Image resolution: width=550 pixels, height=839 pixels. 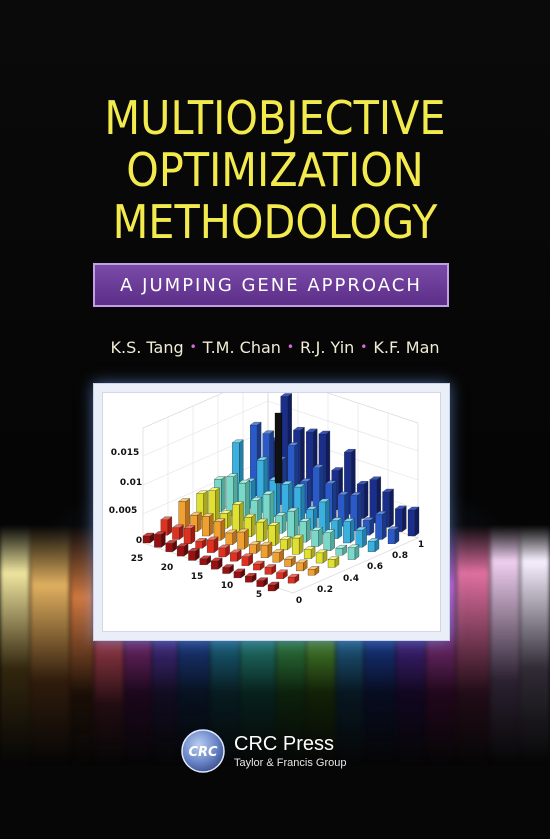 What do you see at coordinates (197, 577) in the screenshot?
I see `left-axis-tick-label: 15` at bounding box center [197, 577].